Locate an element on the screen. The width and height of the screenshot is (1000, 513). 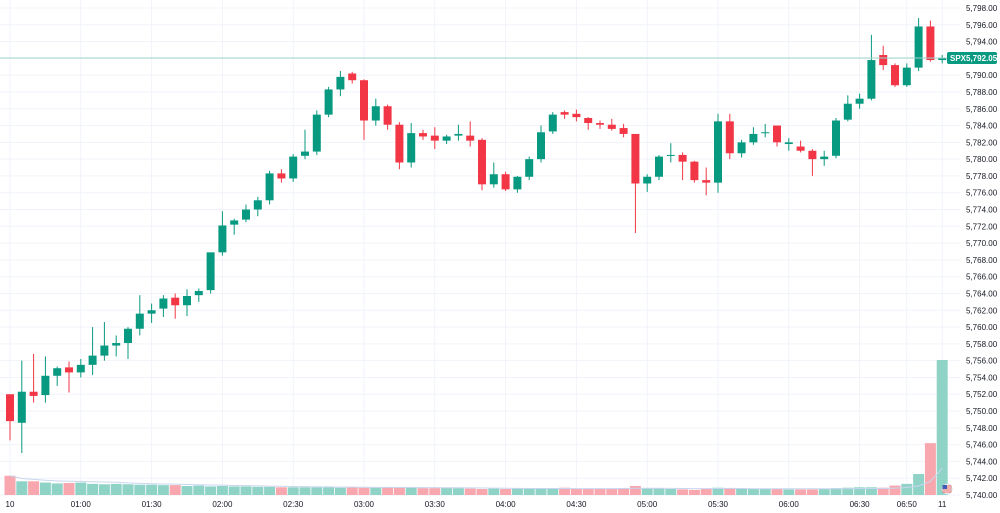
y-tick-label: 5,740.00 is located at coordinates (982, 495).